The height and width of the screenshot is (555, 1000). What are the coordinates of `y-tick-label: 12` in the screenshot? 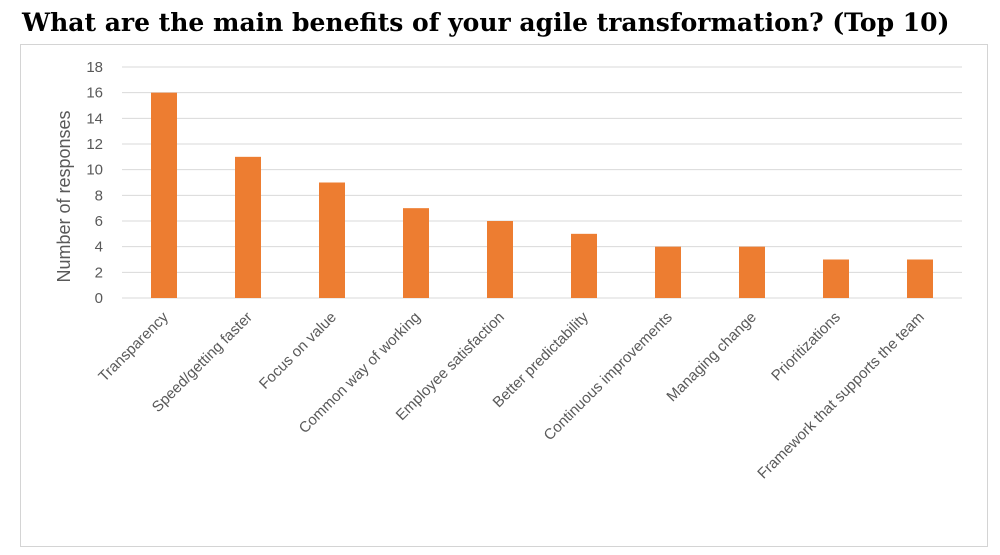 It's located at (94, 144).